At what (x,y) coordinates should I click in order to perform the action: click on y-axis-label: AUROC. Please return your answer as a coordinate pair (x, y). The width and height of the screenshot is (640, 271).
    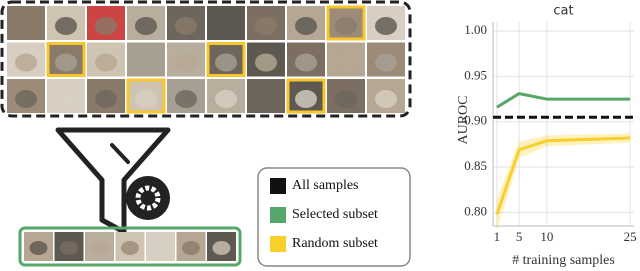
    Looking at the image, I should click on (463, 119).